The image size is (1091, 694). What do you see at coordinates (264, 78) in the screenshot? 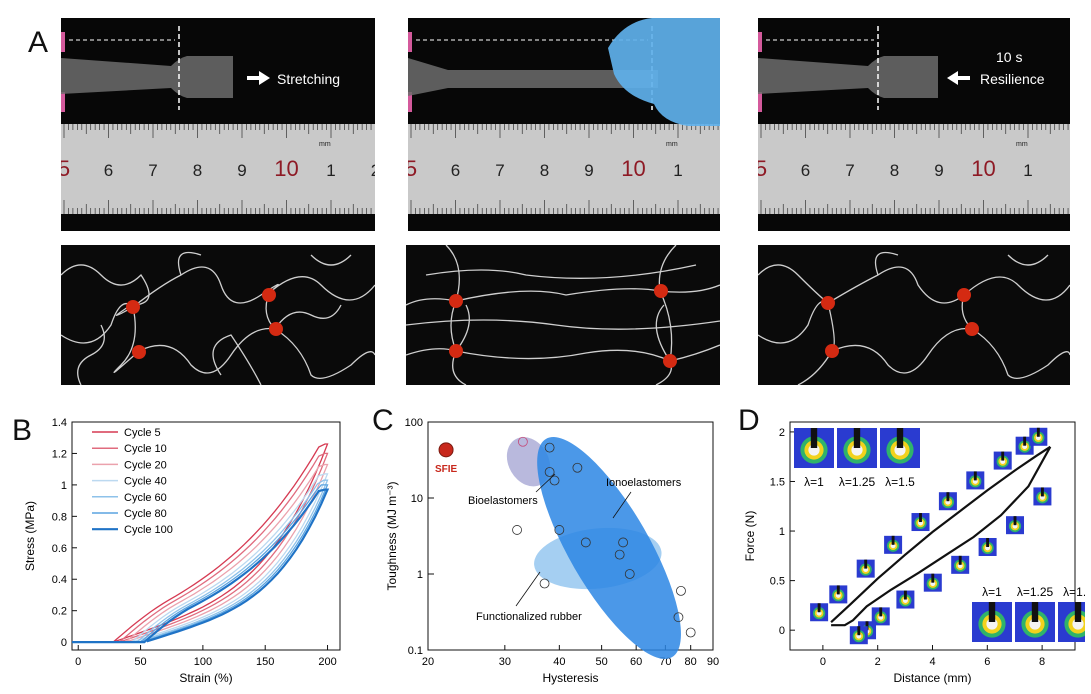
I see `arrow-head-icon` at bounding box center [264, 78].